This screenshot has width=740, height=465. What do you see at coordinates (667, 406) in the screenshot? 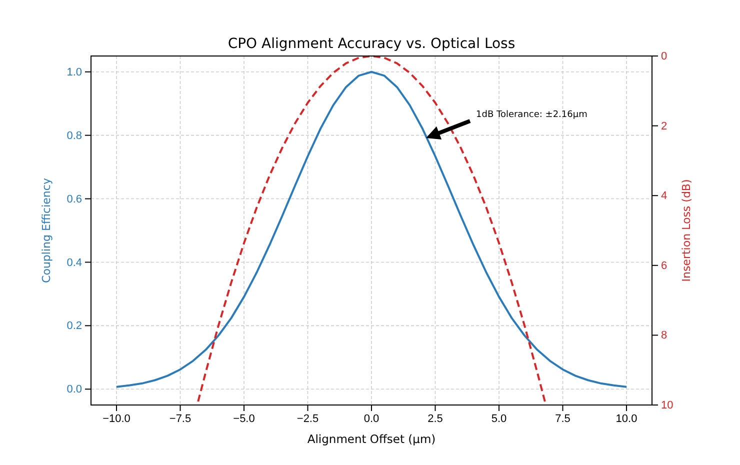
I see `y2-tick-label: 10` at bounding box center [667, 406].